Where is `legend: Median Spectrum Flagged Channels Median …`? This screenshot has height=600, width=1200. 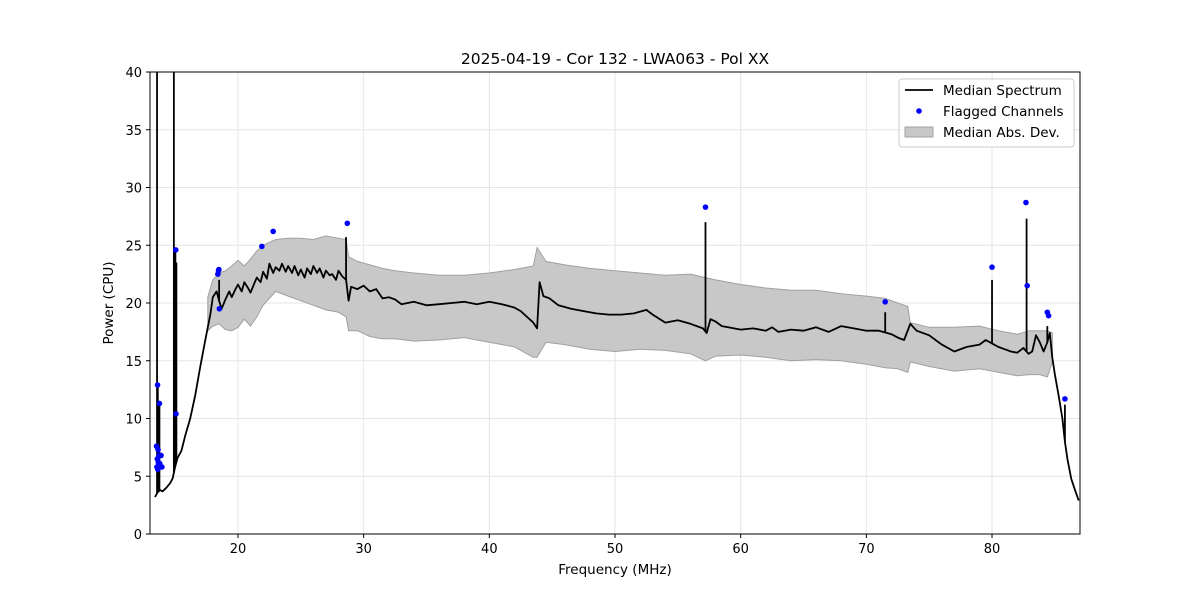
legend: Median Spectrum Flagged Channels Median … is located at coordinates (986, 113).